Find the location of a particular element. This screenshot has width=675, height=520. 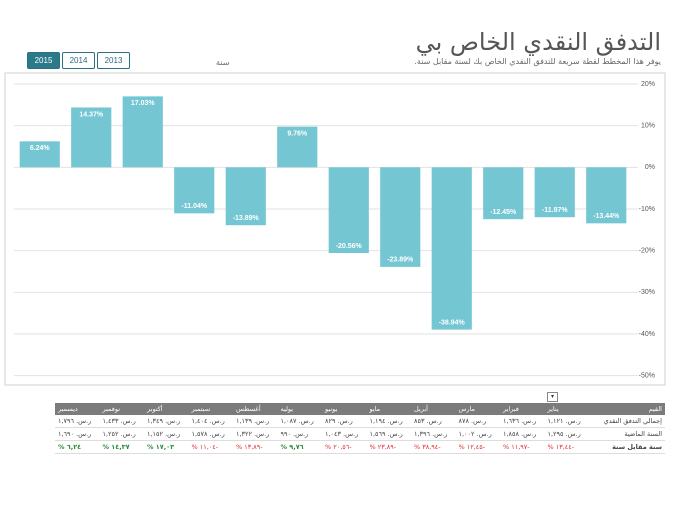

table-cell: ر.س. ١,٣٤٩ is located at coordinates (166, 421).